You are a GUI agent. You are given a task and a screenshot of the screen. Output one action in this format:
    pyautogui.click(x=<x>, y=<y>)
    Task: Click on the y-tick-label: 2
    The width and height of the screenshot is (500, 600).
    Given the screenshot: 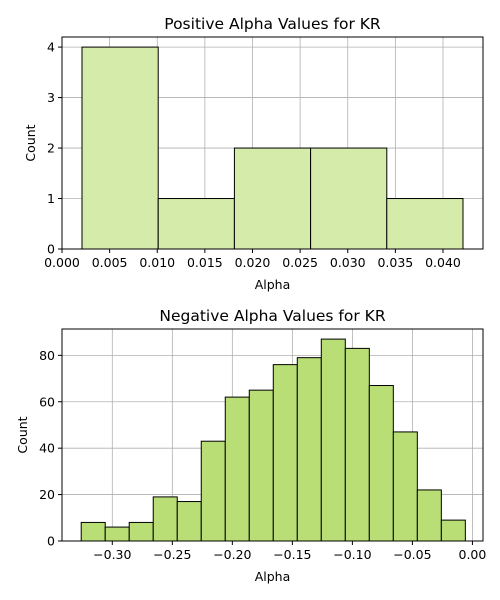 What is the action you would take?
    pyautogui.click(x=51, y=148)
    